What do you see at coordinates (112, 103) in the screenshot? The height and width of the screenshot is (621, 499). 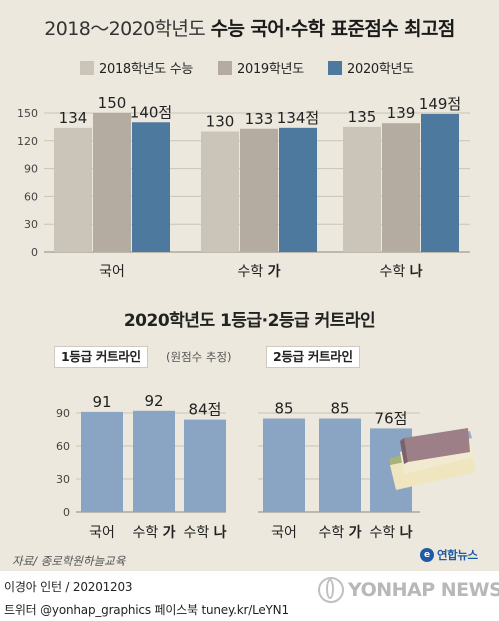 I see `bar-value-label: 150` at bounding box center [112, 103].